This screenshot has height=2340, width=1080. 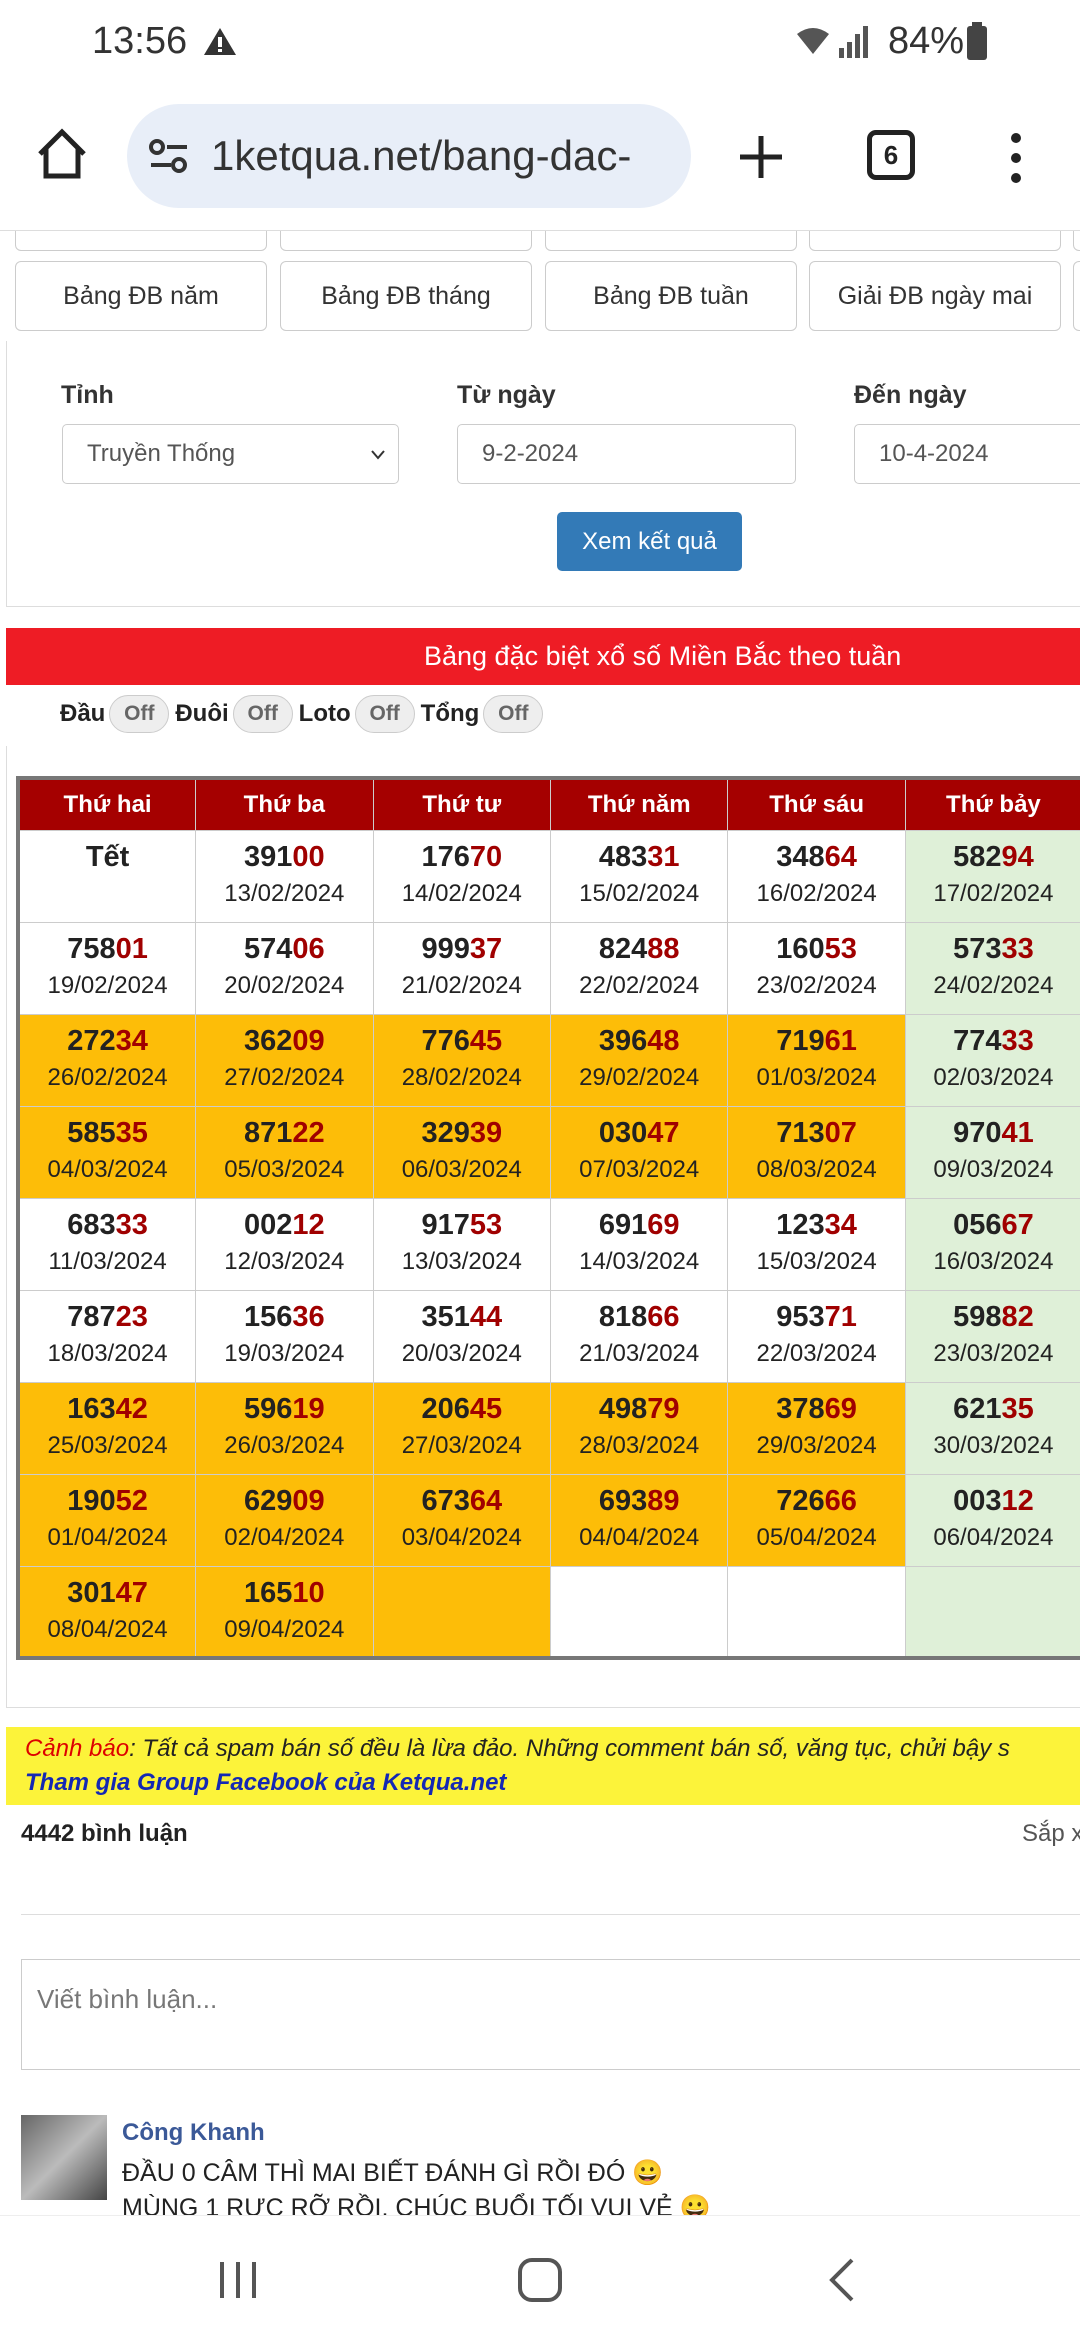 I want to click on special-number: 39648, so click(x=639, y=1040).